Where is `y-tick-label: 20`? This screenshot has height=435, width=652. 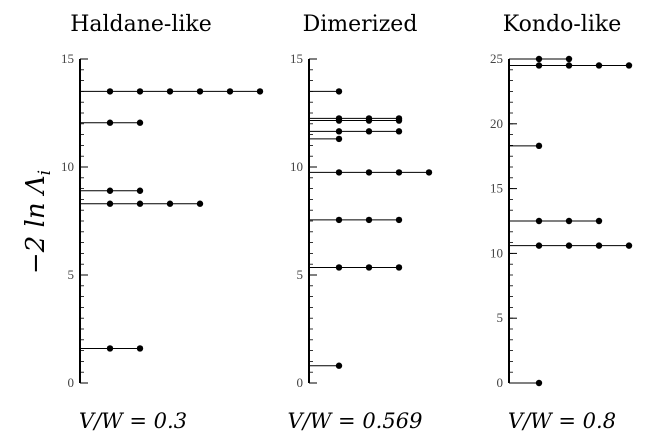 y-tick-label: 20 is located at coordinates (496, 123).